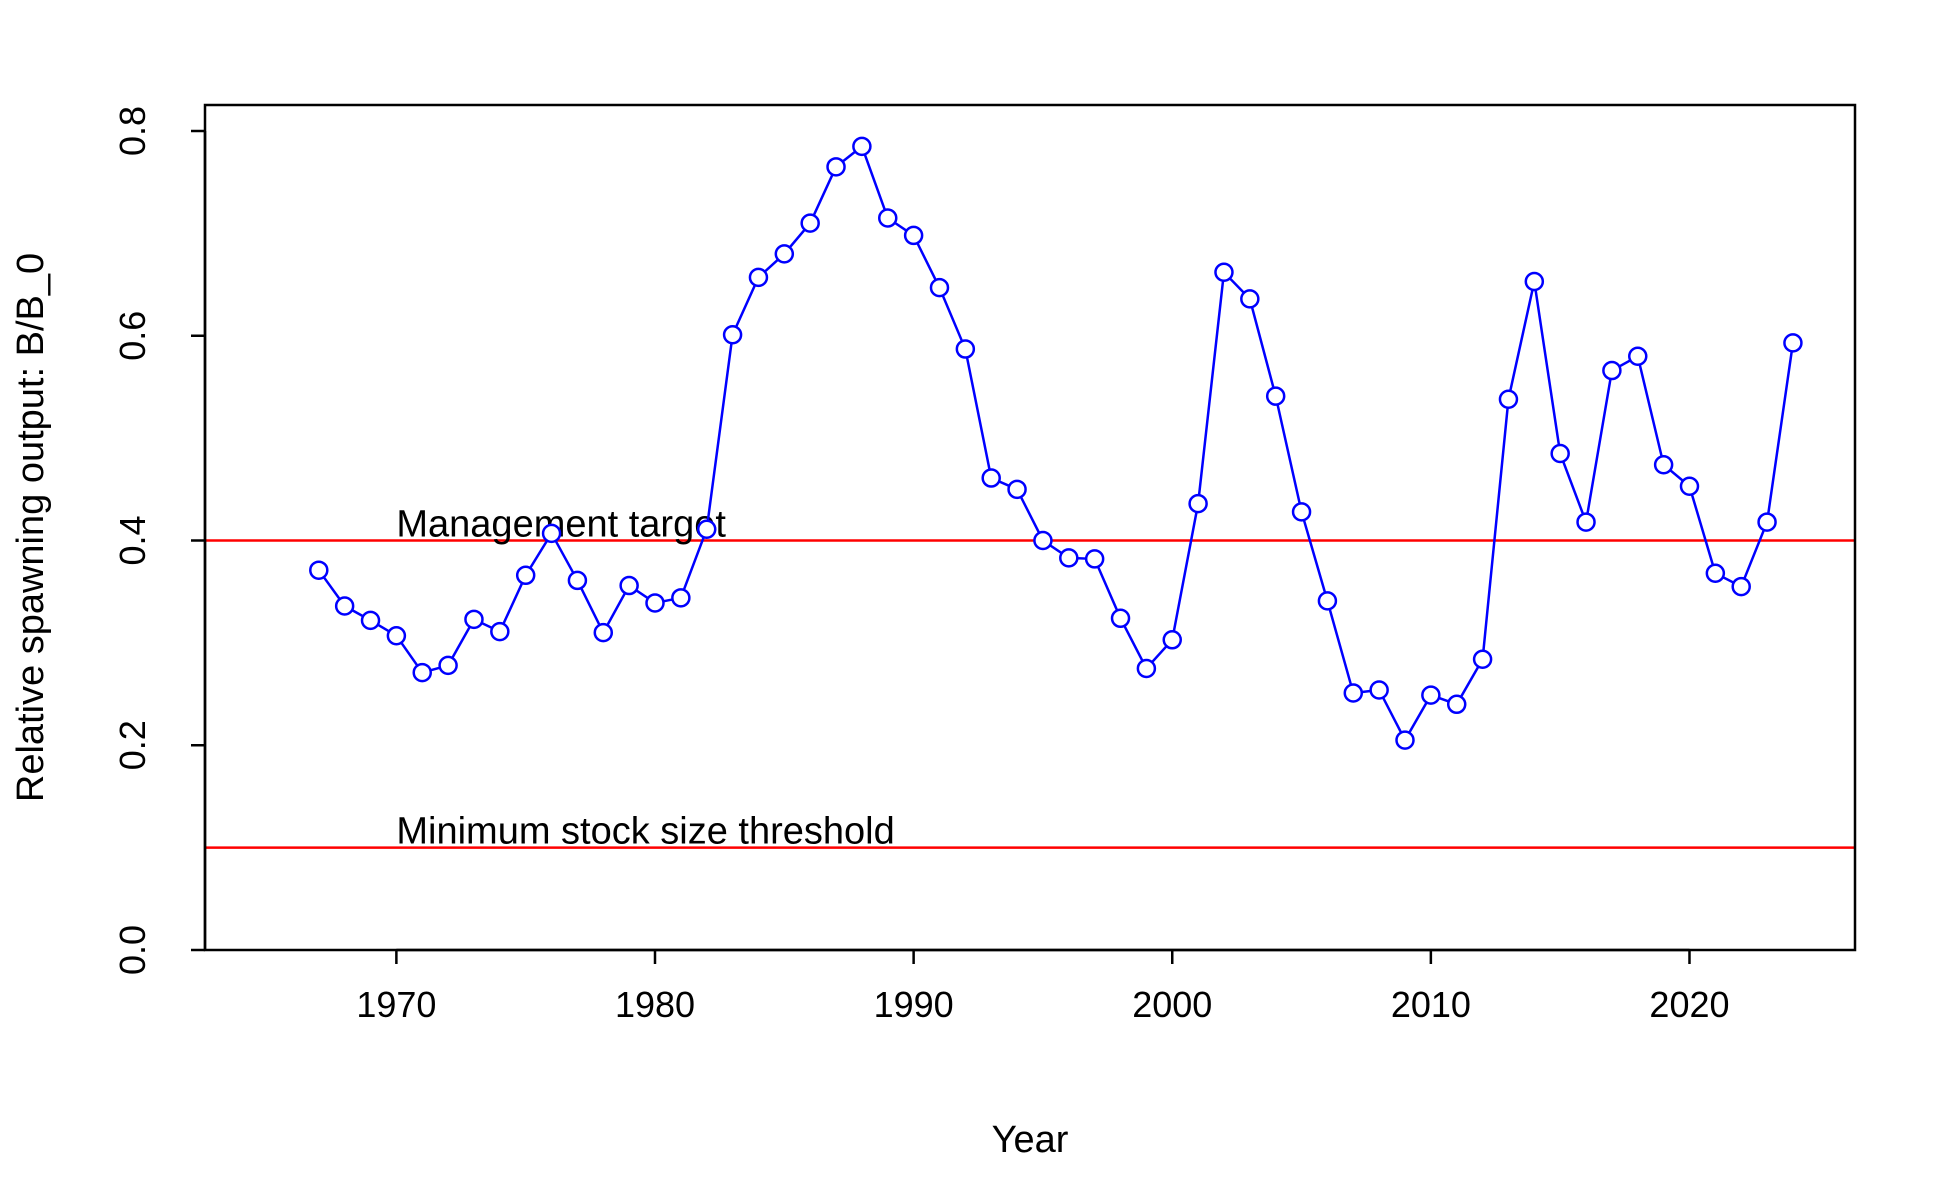  Describe the element at coordinates (1030, 1140) in the screenshot. I see `x-axis-title: Year` at that location.